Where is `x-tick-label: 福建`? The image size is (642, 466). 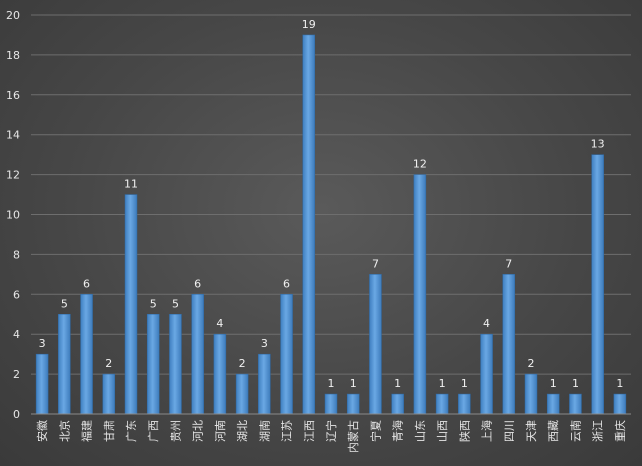
x-tick-label: 福建 is located at coordinates (87, 431).